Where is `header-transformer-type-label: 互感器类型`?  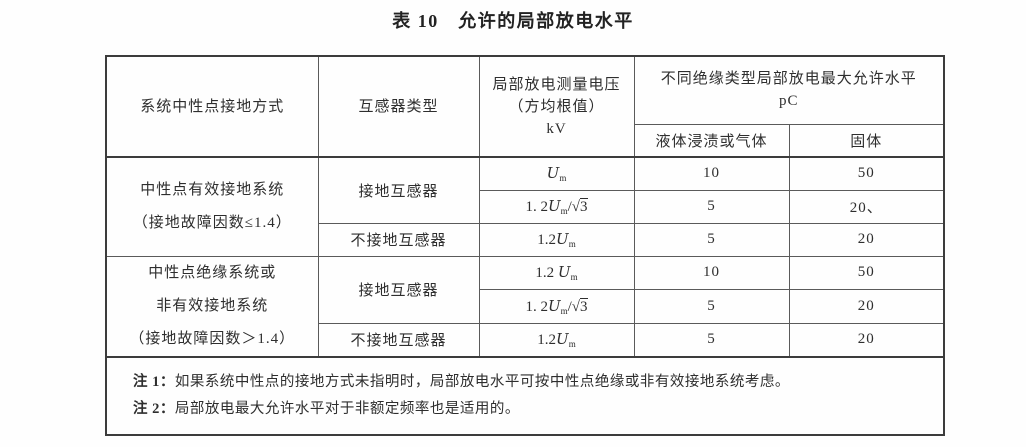 header-transformer-type-label: 互感器类型 is located at coordinates (398, 106).